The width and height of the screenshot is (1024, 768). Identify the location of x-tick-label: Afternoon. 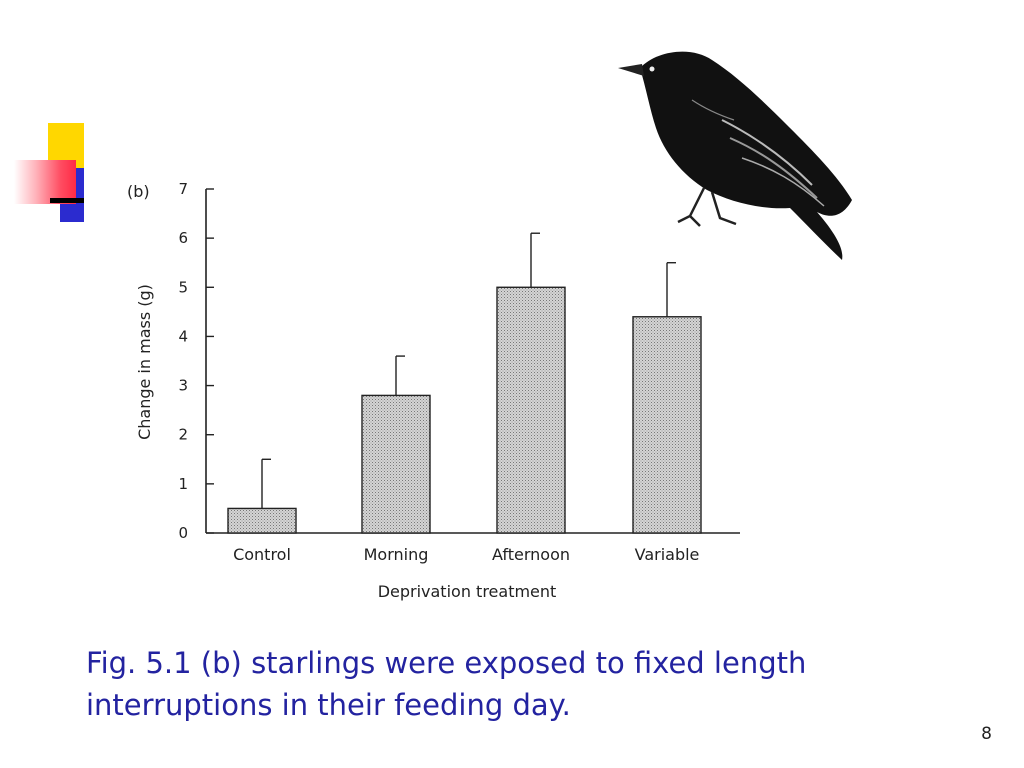
(531, 554).